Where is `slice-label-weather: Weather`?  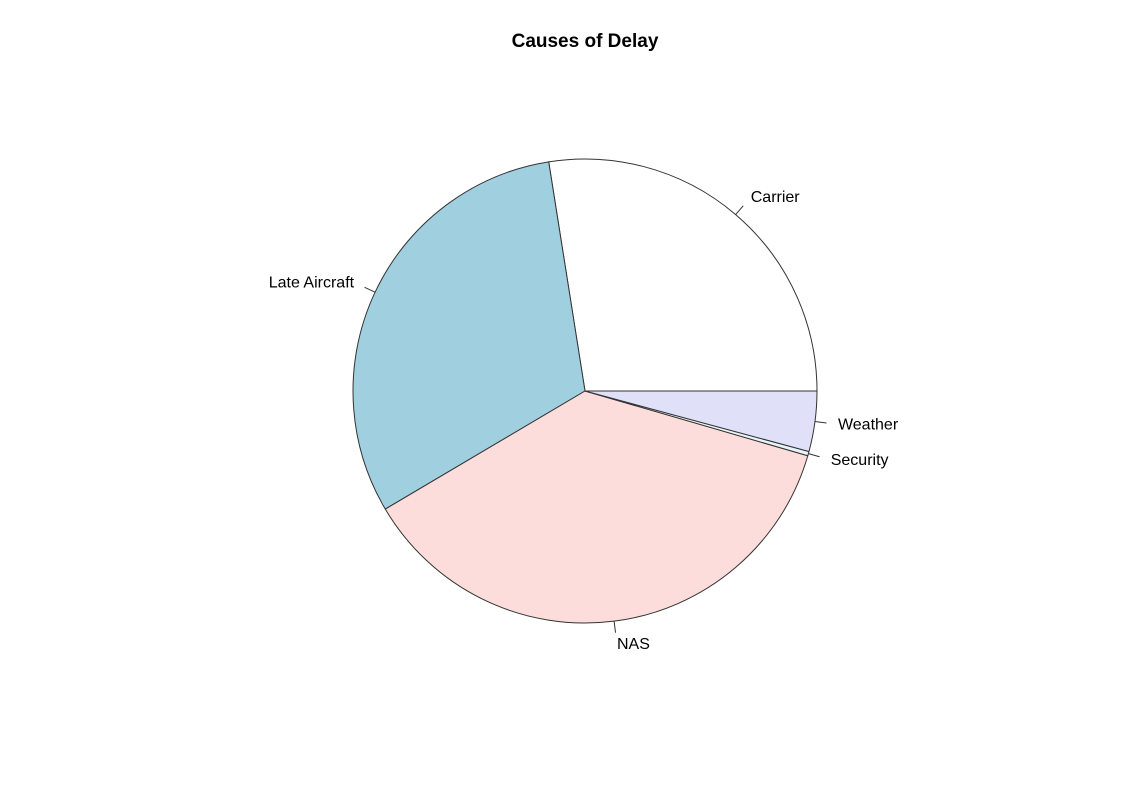
slice-label-weather: Weather is located at coordinates (868, 425).